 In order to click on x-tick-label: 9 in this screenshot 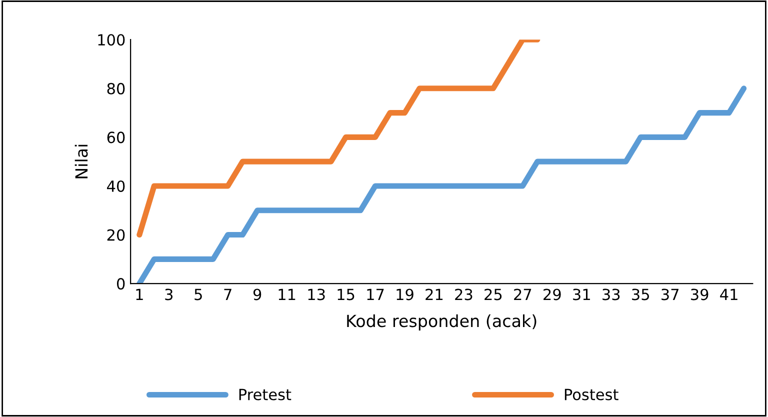, I will do `click(257, 294)`.